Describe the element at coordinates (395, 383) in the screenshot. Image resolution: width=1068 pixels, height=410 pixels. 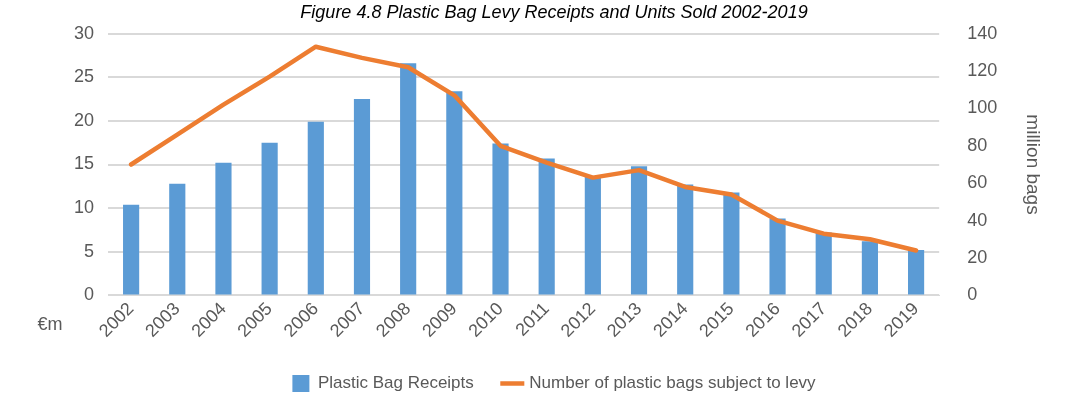
I see `legend-label: Plastic Bag Receipts` at that location.